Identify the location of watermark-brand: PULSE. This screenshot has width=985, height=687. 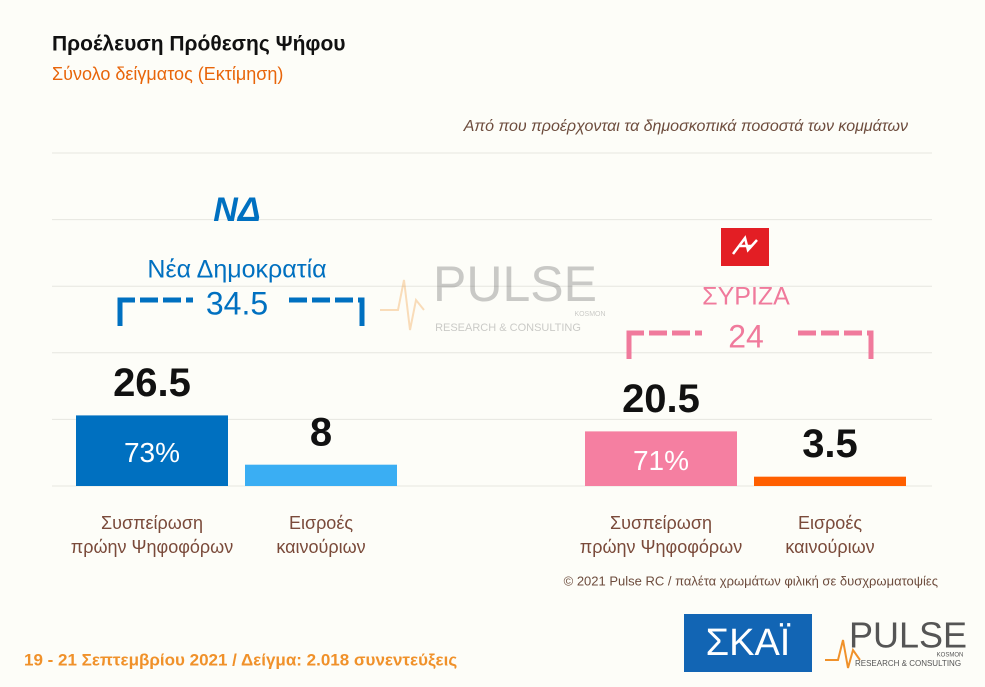
(515, 284).